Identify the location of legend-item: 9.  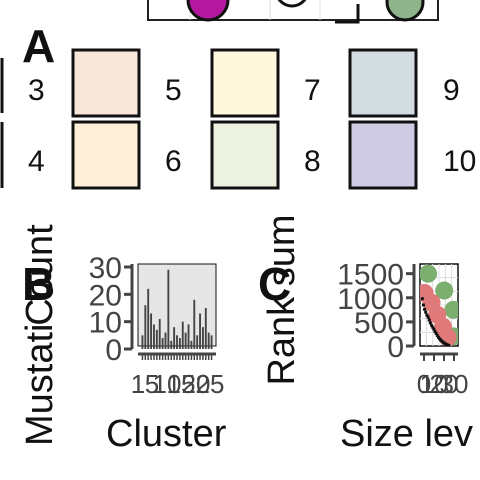
(451, 90).